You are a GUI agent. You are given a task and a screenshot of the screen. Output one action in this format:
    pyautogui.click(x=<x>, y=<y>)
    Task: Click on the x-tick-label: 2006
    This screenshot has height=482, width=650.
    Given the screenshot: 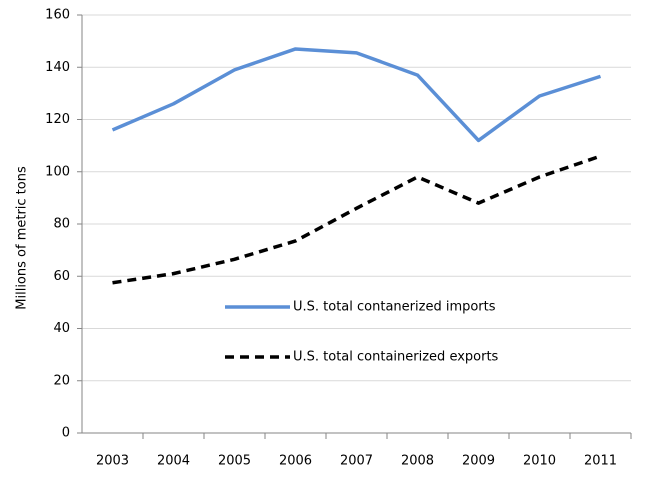 What is the action you would take?
    pyautogui.click(x=295, y=461)
    